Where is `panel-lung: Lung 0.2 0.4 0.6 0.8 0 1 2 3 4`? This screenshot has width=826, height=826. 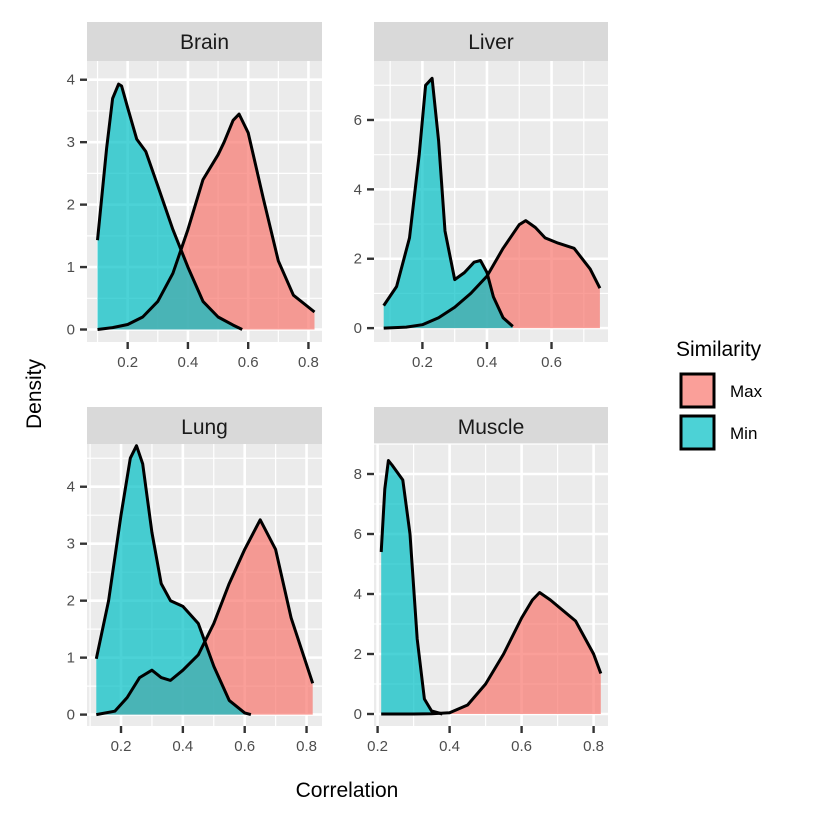
panel-lung: Lung 0.2 0.4 0.6 0.8 0 1 2 3 4 is located at coordinates (194, 581).